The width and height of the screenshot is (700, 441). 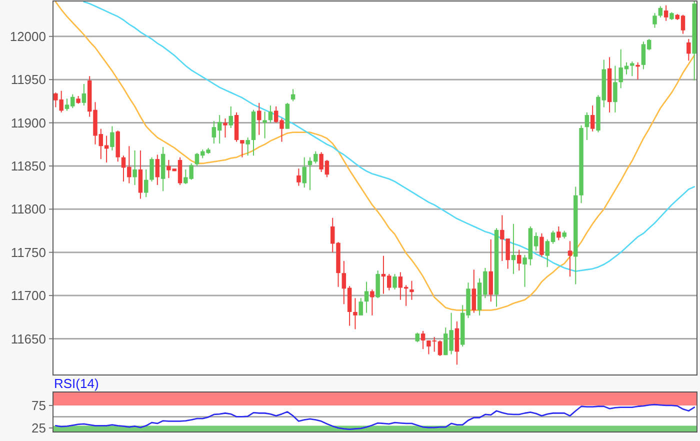 What do you see at coordinates (76, 383) in the screenshot?
I see `chart-title: RSI(14)` at bounding box center [76, 383].